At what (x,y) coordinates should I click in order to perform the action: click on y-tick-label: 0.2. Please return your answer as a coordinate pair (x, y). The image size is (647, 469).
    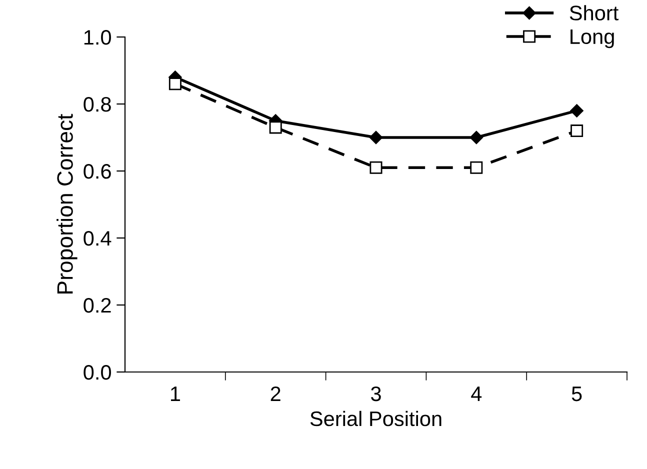
    Looking at the image, I should click on (97, 305).